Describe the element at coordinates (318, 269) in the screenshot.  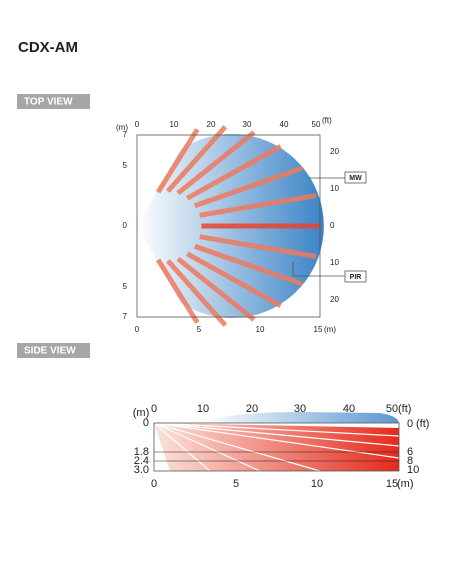
I see `callout-line` at that location.